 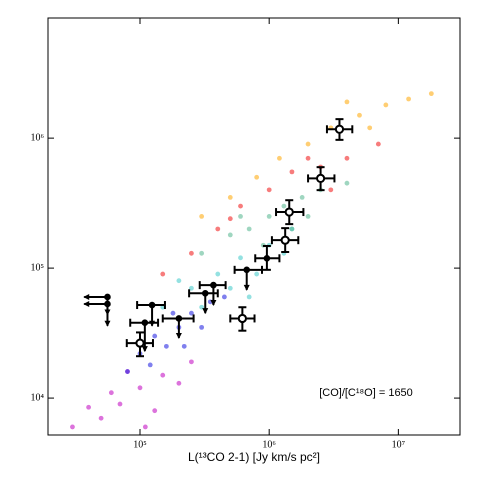 What do you see at coordinates (38, 267) in the screenshot?
I see `y-tick-label: 10⁵` at bounding box center [38, 267].